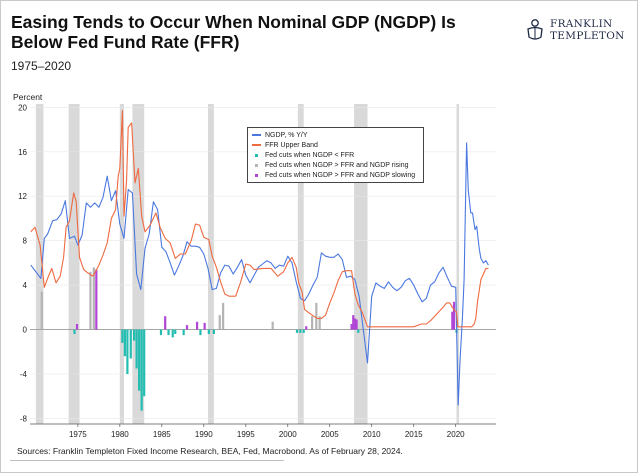  I want to click on x-tick-label-6: 2005, so click(330, 434).